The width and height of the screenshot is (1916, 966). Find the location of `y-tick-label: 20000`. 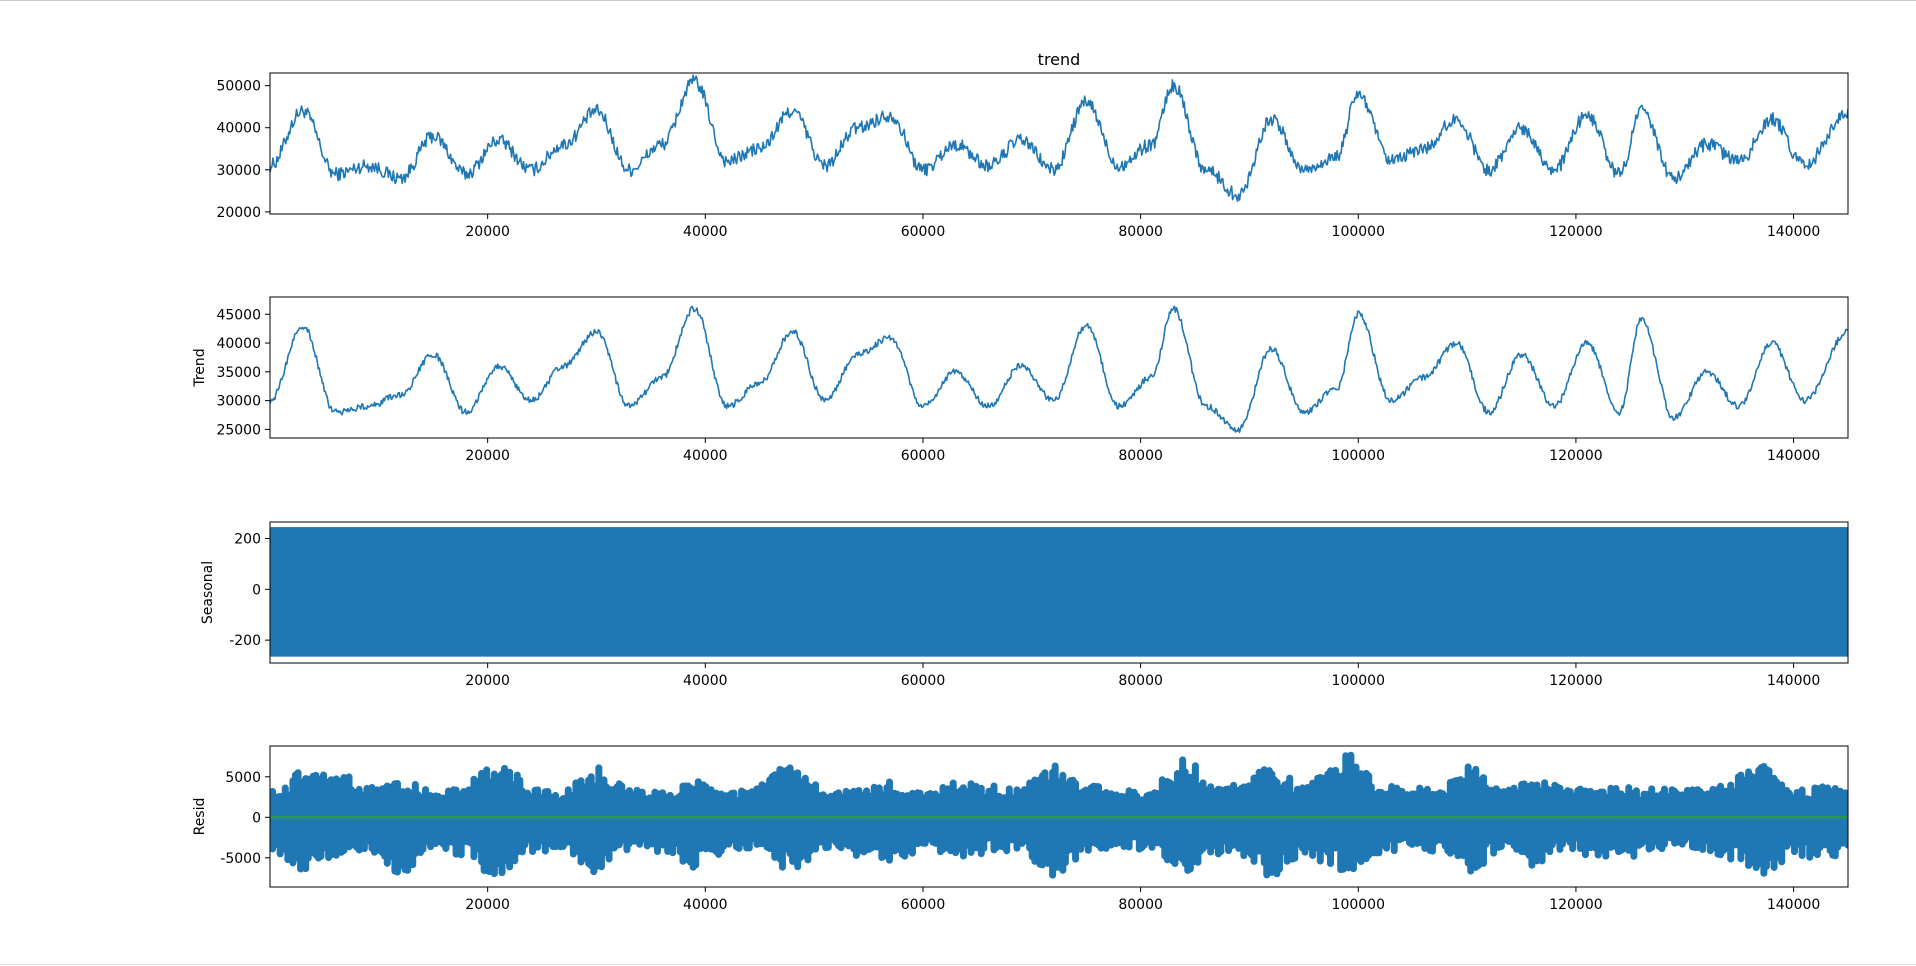

y-tick-label: 20000 is located at coordinates (238, 213).